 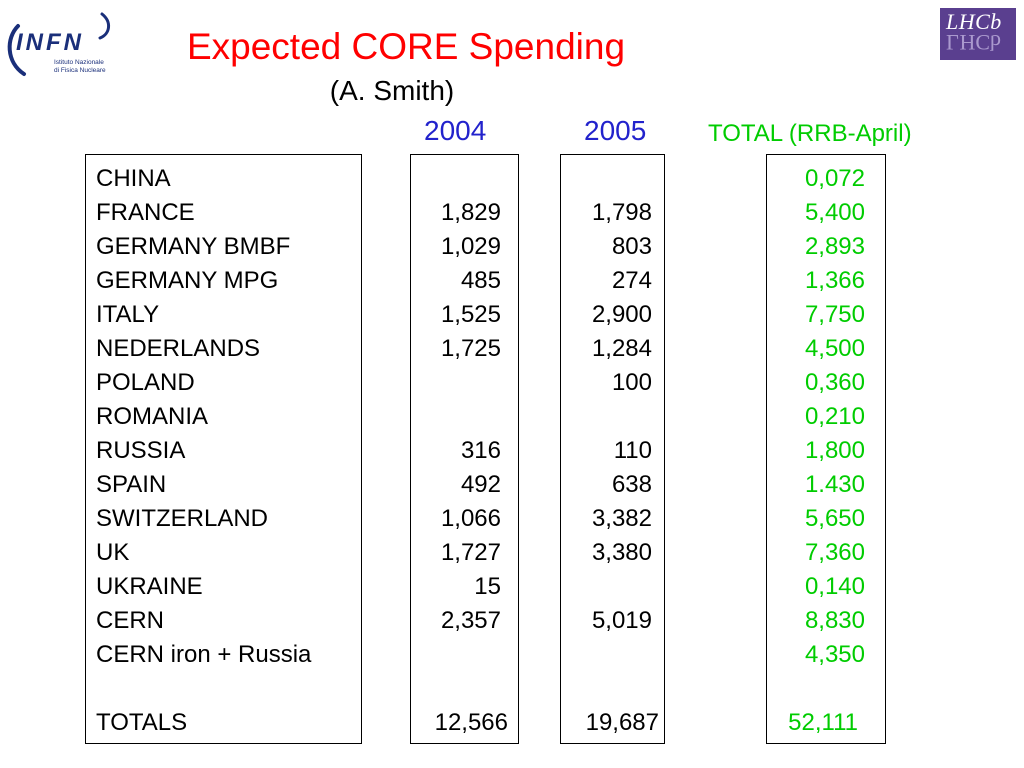 What do you see at coordinates (834, 518) in the screenshot?
I see `value-total-cell: 5,650` at bounding box center [834, 518].